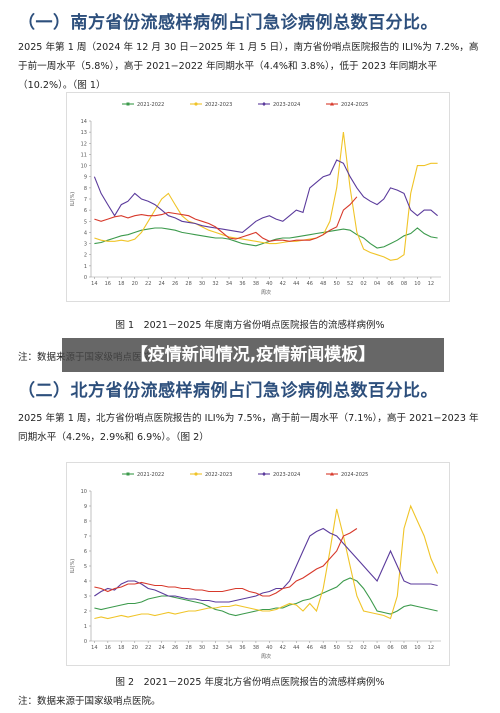 This screenshot has height=713, width=500. Describe the element at coordinates (135, 648) in the screenshot. I see `x-tick-label: 20` at that location.